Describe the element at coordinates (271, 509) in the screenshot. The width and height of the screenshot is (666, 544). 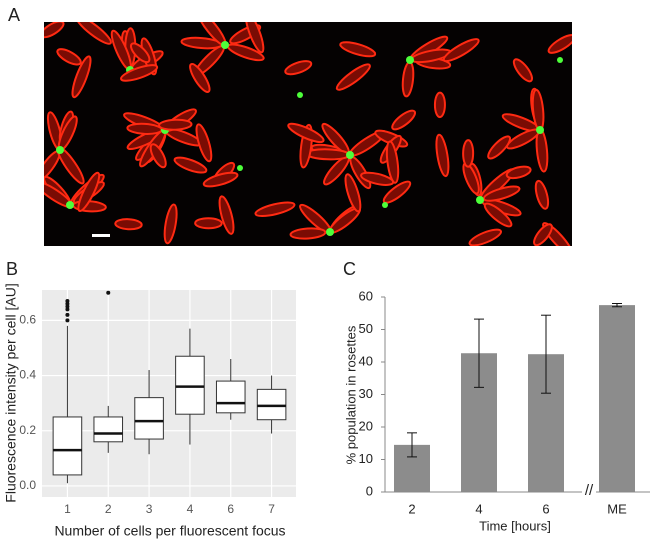
I see `x-tick-label: 7` at that location.